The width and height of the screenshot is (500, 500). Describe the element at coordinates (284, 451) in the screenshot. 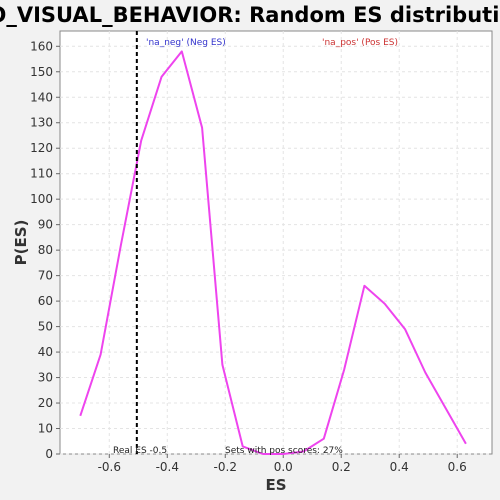

I see `sets-pos-scores-label: Sets with pos scores: 27%` at that location.